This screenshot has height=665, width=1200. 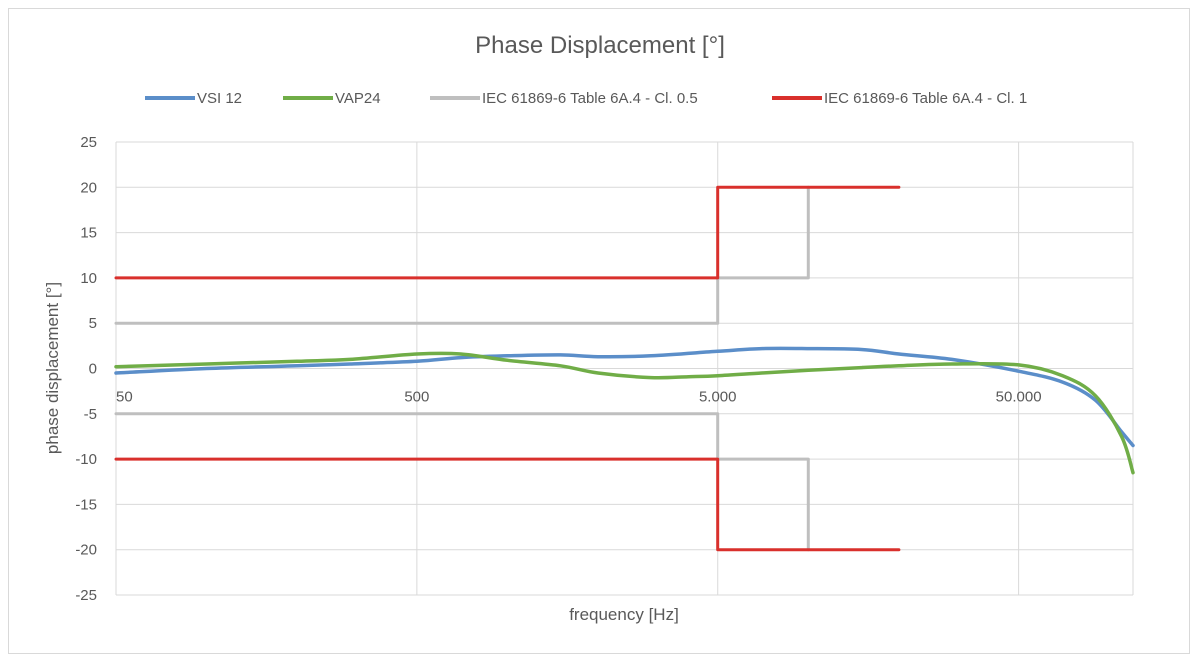 What do you see at coordinates (600, 45) in the screenshot?
I see `chart-title: Phase Displacement [°]` at bounding box center [600, 45].